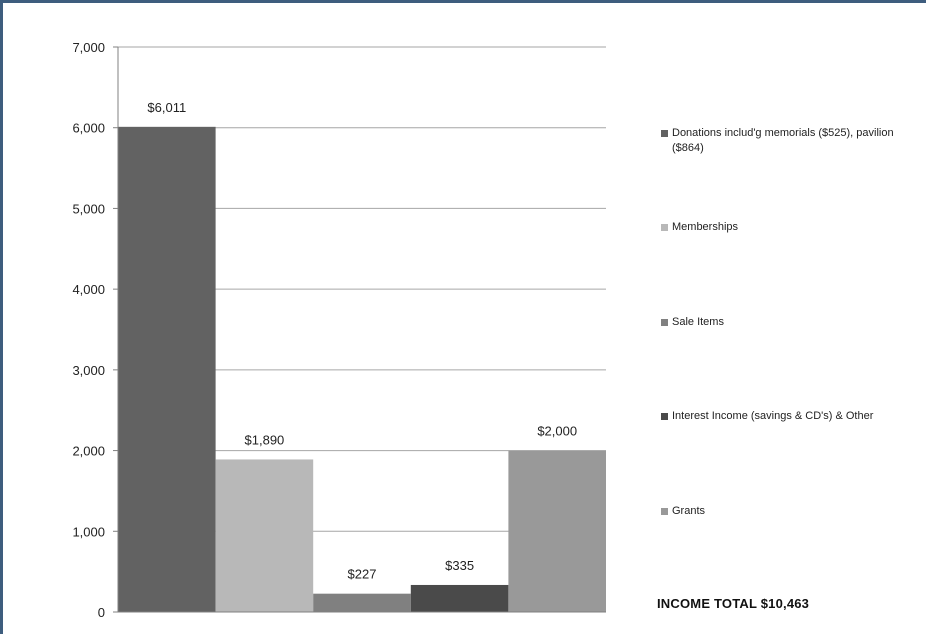 The image size is (926, 637). What do you see at coordinates (88, 208) in the screenshot?
I see `y-tick-label: 5,000` at bounding box center [88, 208].